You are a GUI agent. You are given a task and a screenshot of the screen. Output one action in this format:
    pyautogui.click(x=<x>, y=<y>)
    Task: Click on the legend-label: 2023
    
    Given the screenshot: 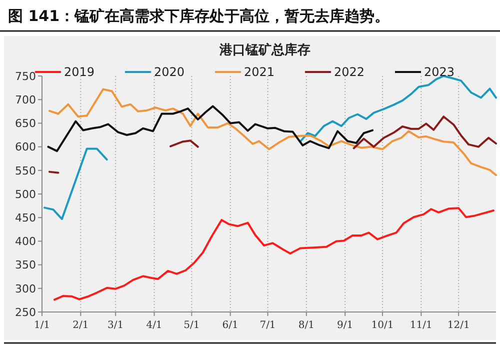 What is the action you would take?
    pyautogui.click(x=439, y=72)
    